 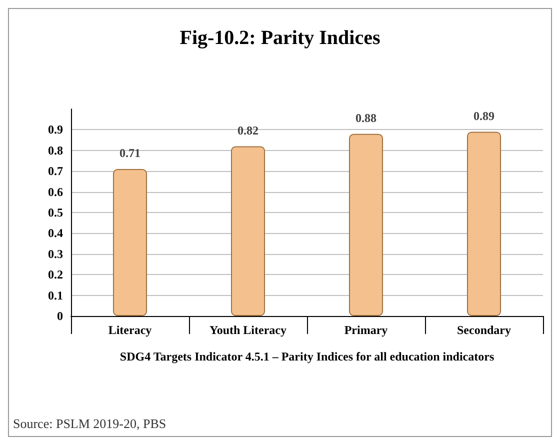 What do you see at coordinates (89, 423) in the screenshot?
I see `source-note: Source: PSLM 2019-20, PBS` at bounding box center [89, 423].